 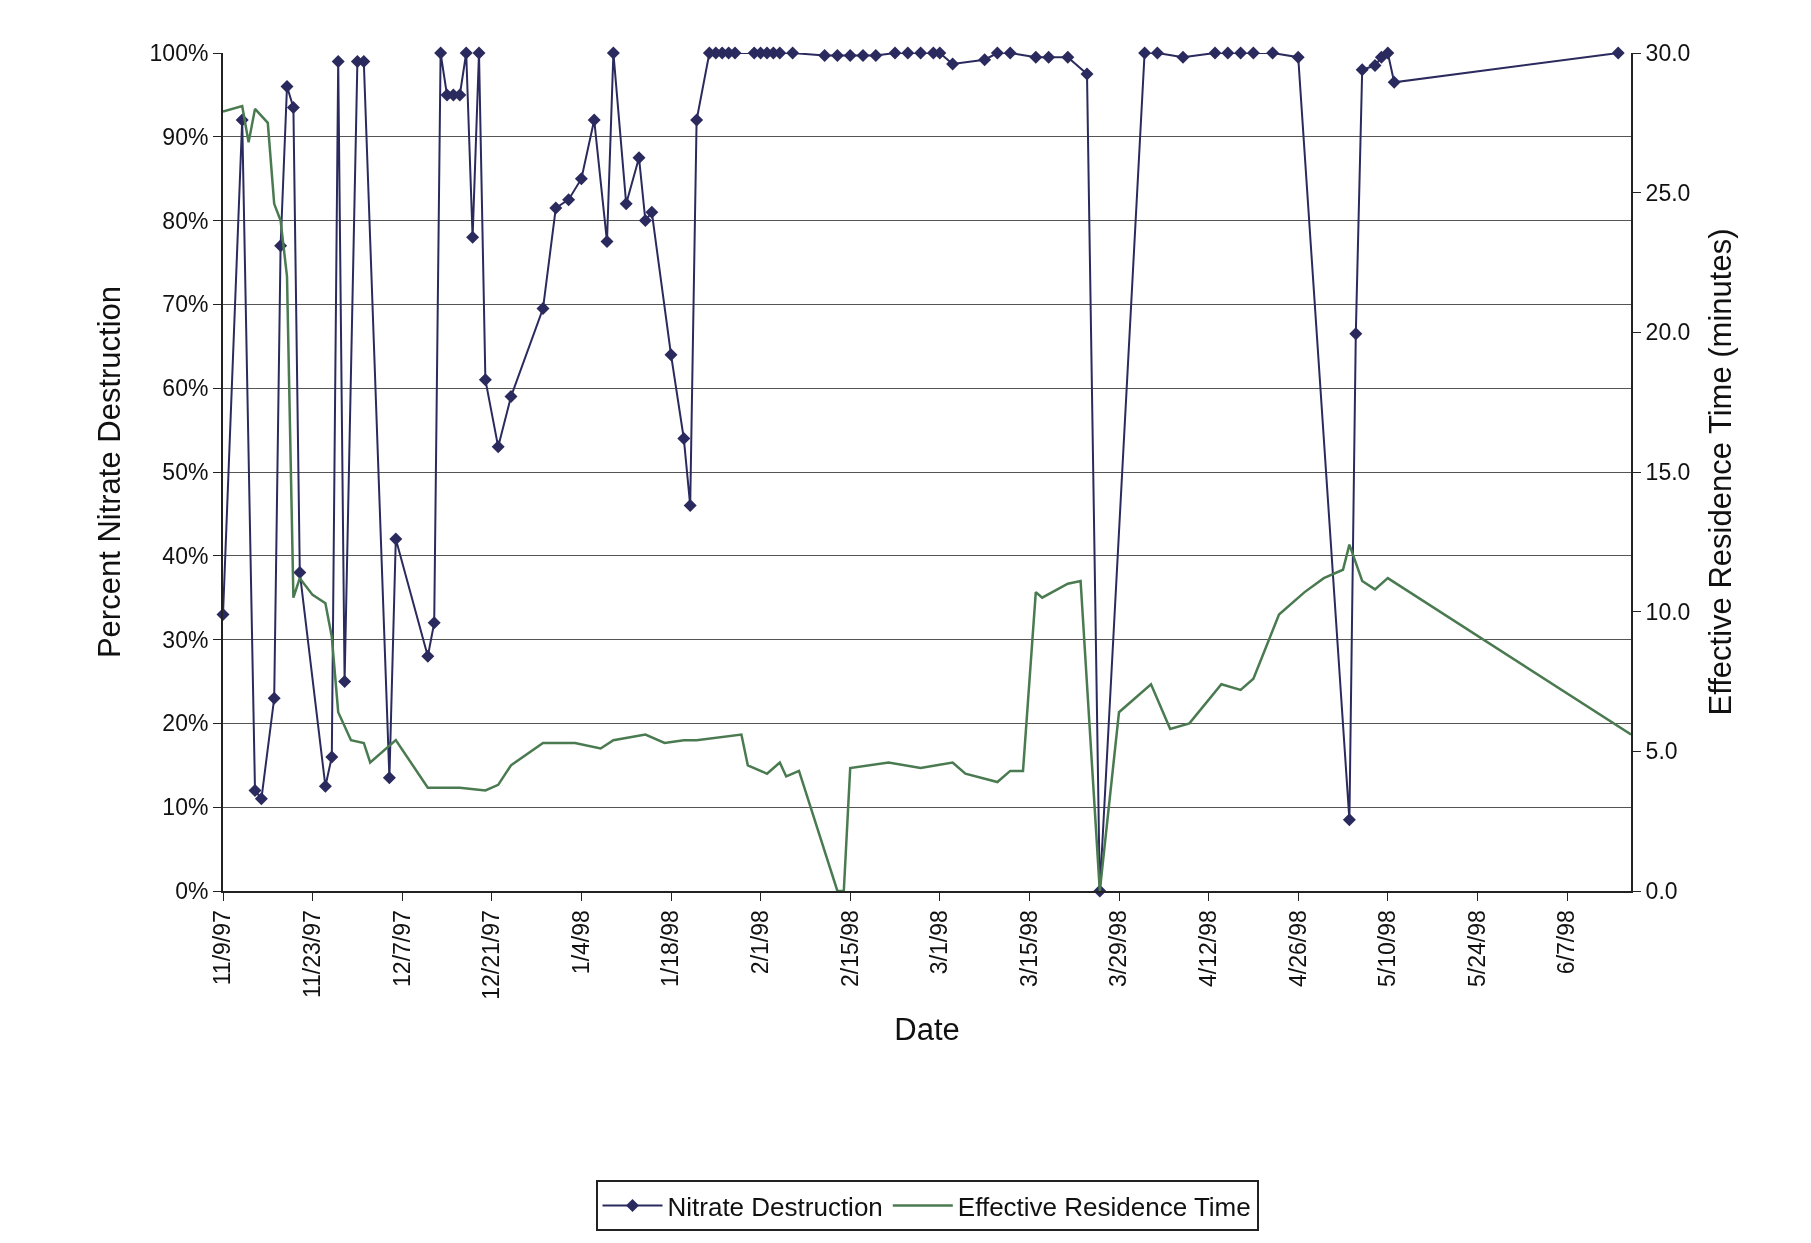 I want to click on x-tick-label: 3/1/98, so click(x=939, y=942).